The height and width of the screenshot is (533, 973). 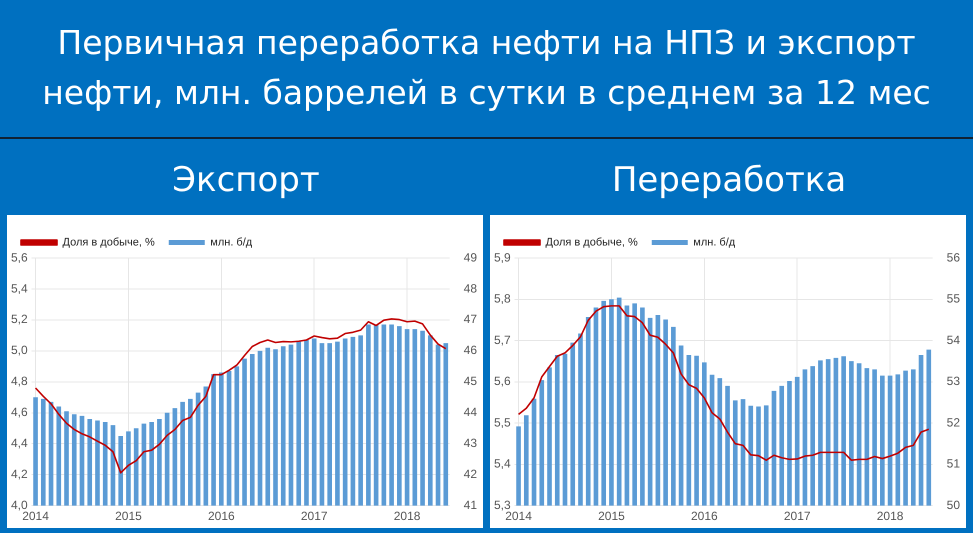 What do you see at coordinates (246, 180) in the screenshot?
I see `chart-subtitle: Экспорт` at bounding box center [246, 180].